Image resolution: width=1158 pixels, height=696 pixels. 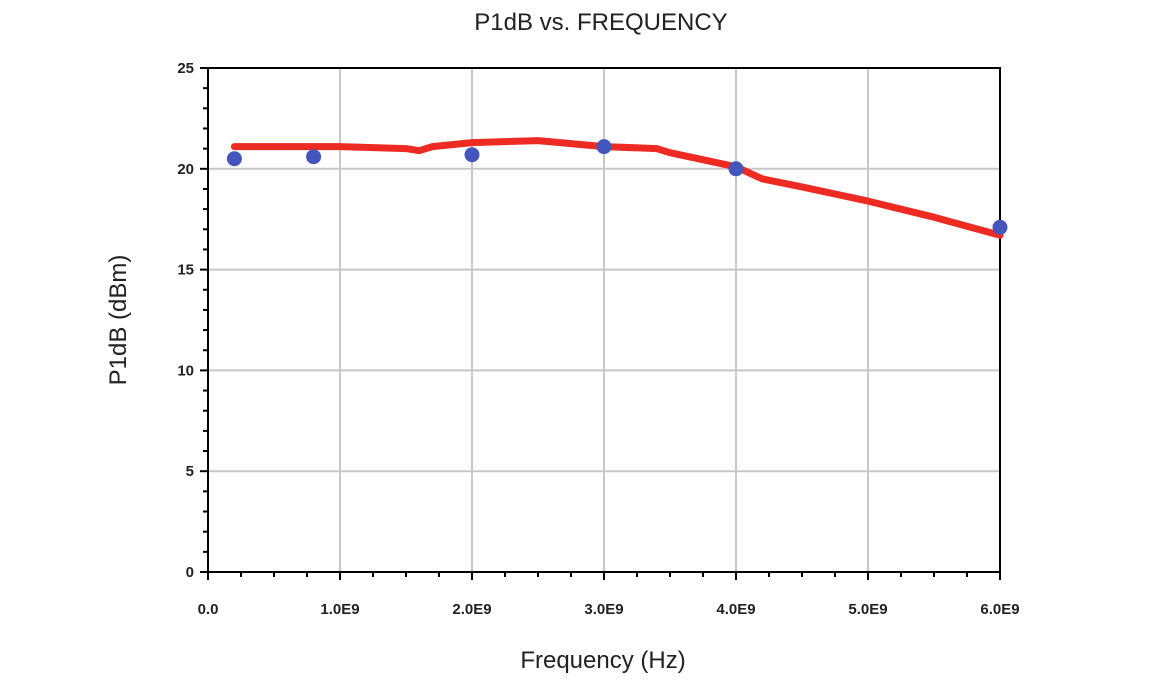 What do you see at coordinates (190, 572) in the screenshot?
I see `y-tick-label: 0` at bounding box center [190, 572].